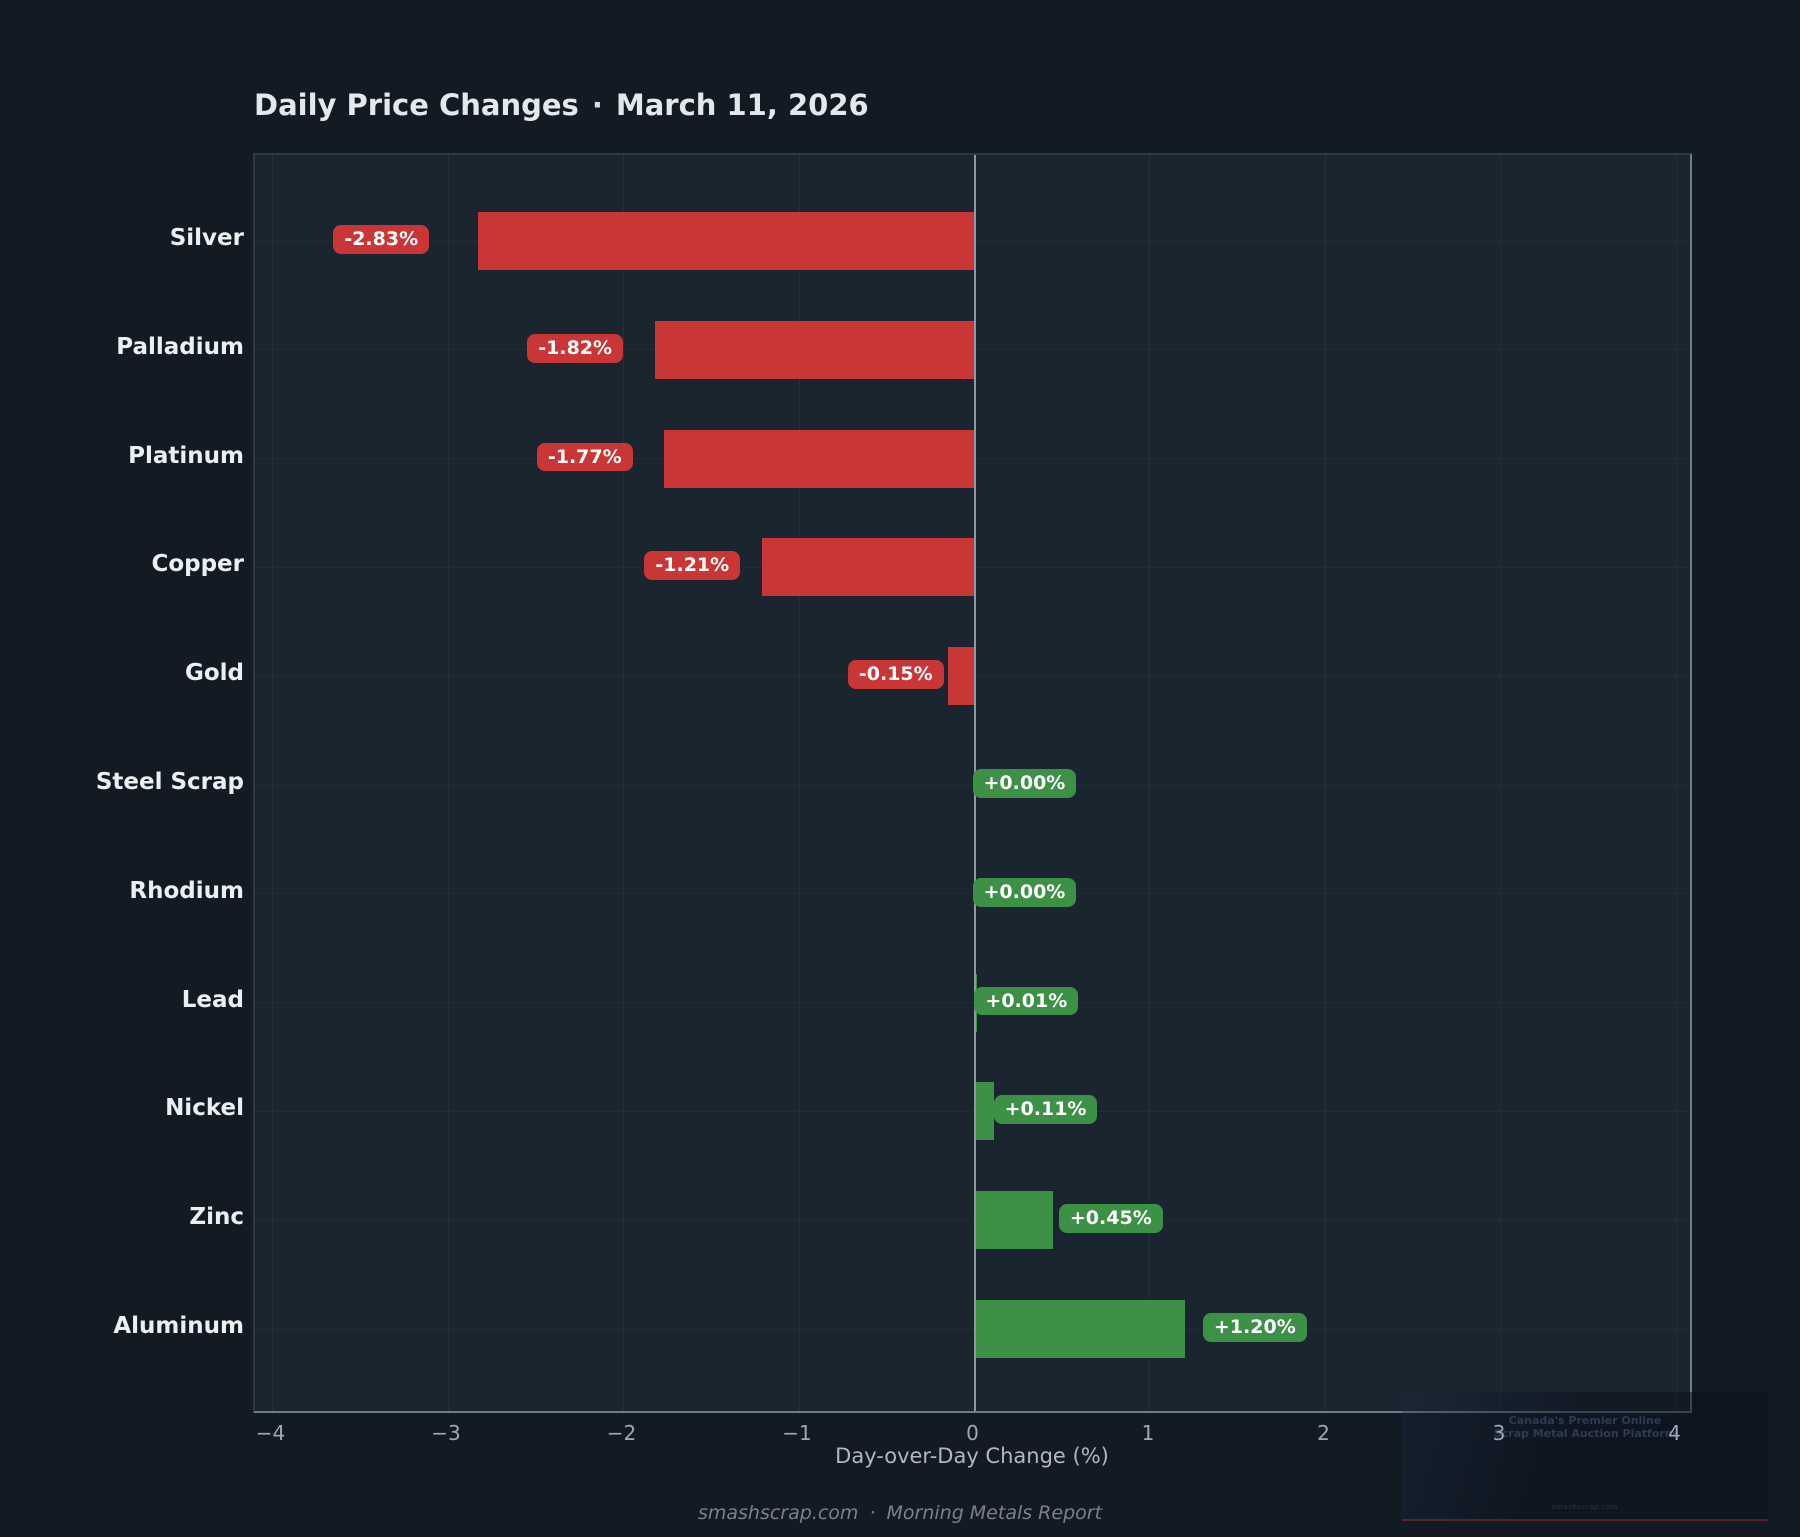 Image resolution: width=1800 pixels, height=1537 pixels. Describe the element at coordinates (1499, 1433) in the screenshot. I see `x-tick-label-7: 3` at that location.